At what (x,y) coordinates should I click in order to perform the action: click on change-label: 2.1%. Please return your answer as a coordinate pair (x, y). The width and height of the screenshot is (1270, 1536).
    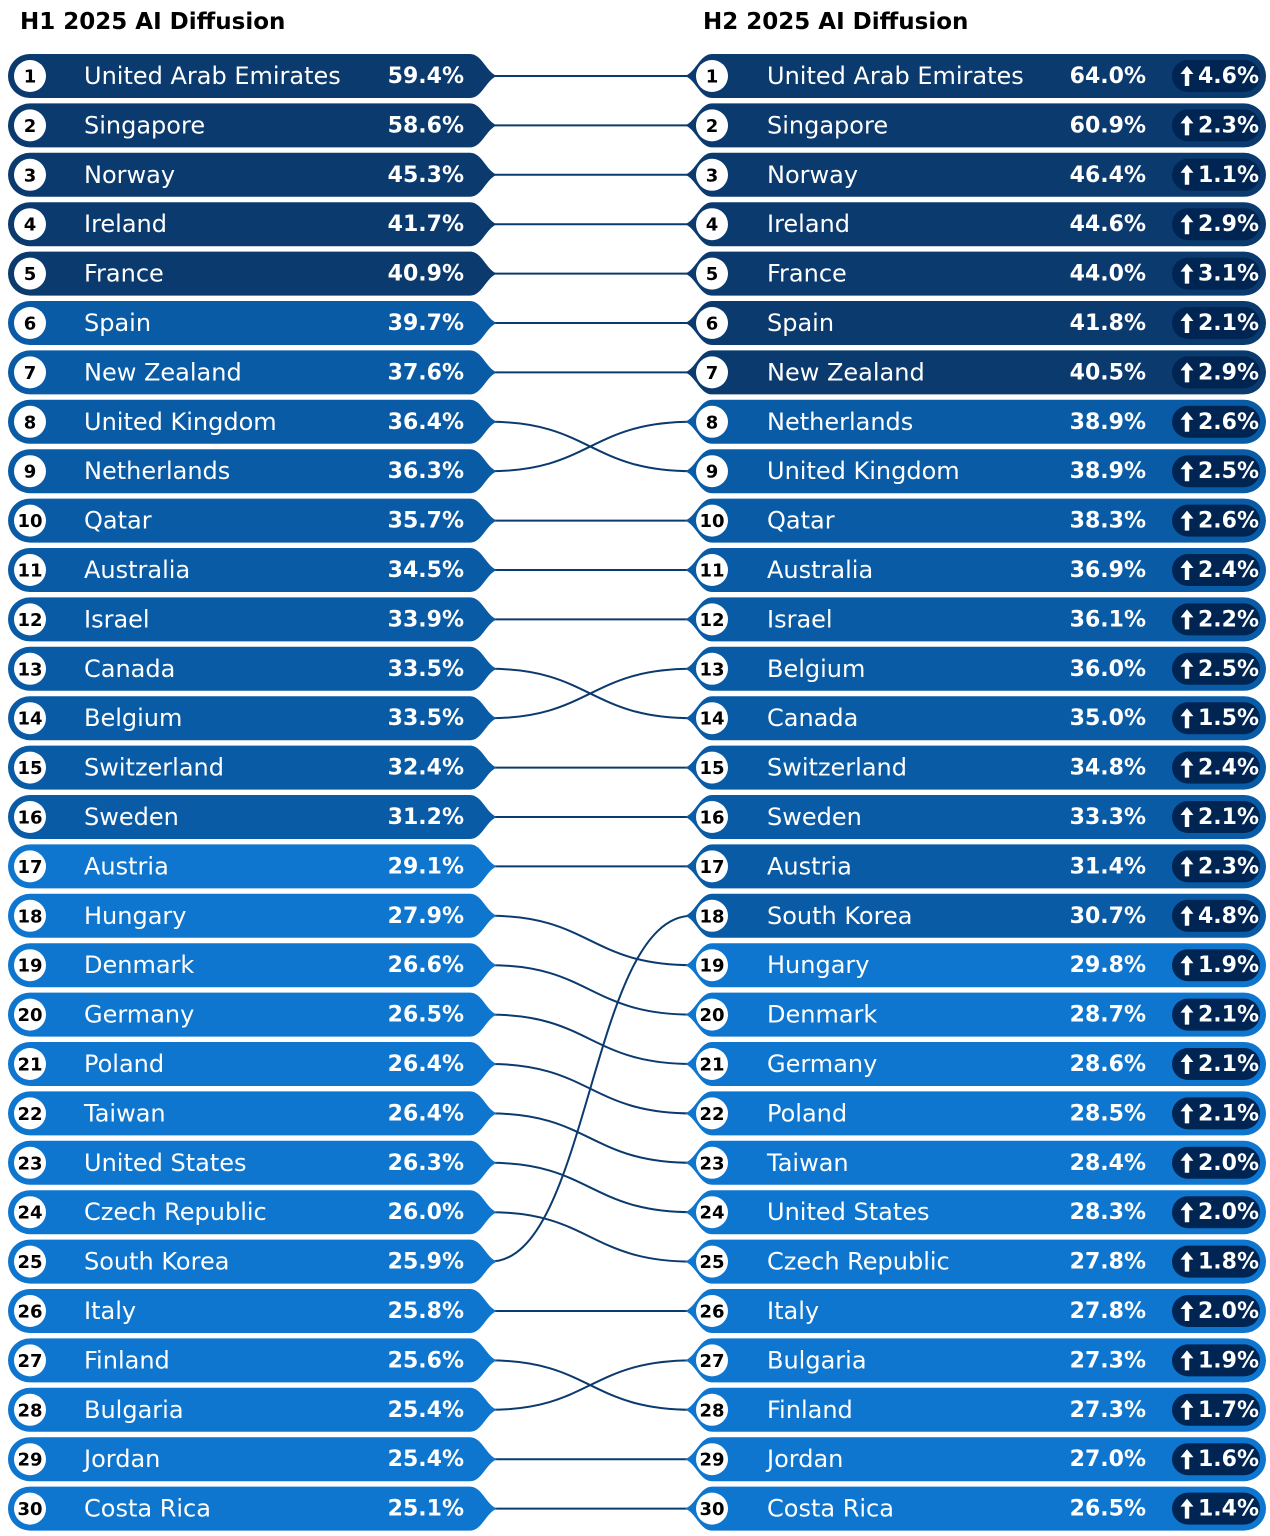
    Looking at the image, I should click on (1228, 817).